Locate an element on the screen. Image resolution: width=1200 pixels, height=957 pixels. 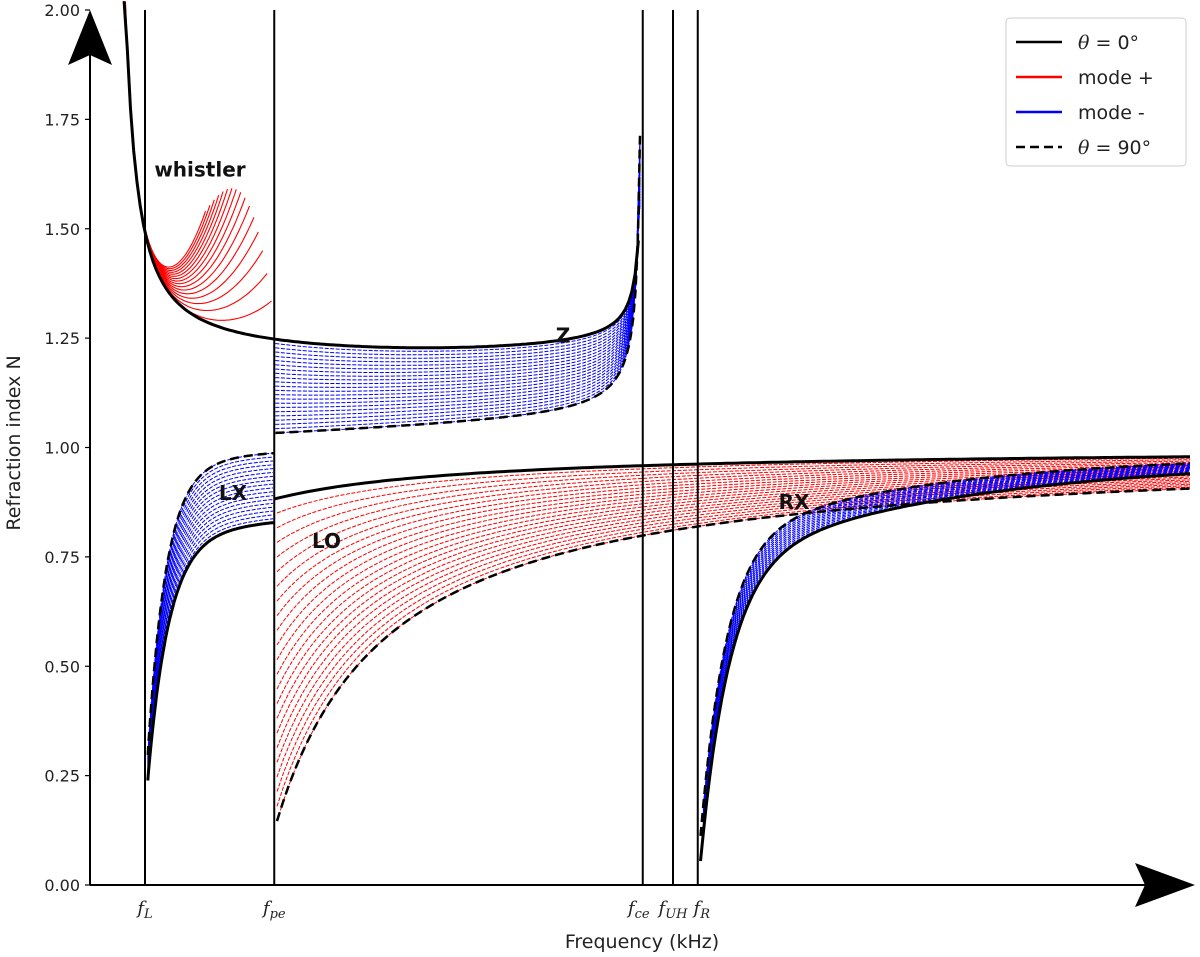
freq-label-uh: fUH is located at coordinates (673, 910).